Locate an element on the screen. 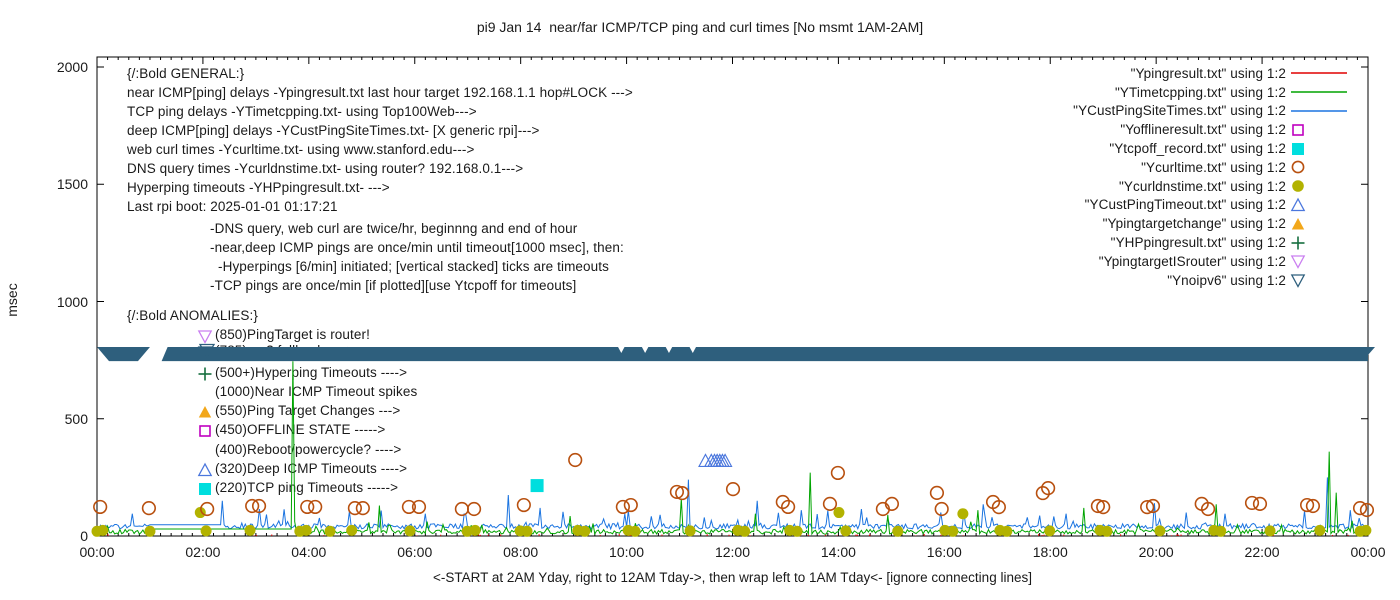 This screenshot has height=600, width=1400. y-tick-label: 500 is located at coordinates (76, 418).